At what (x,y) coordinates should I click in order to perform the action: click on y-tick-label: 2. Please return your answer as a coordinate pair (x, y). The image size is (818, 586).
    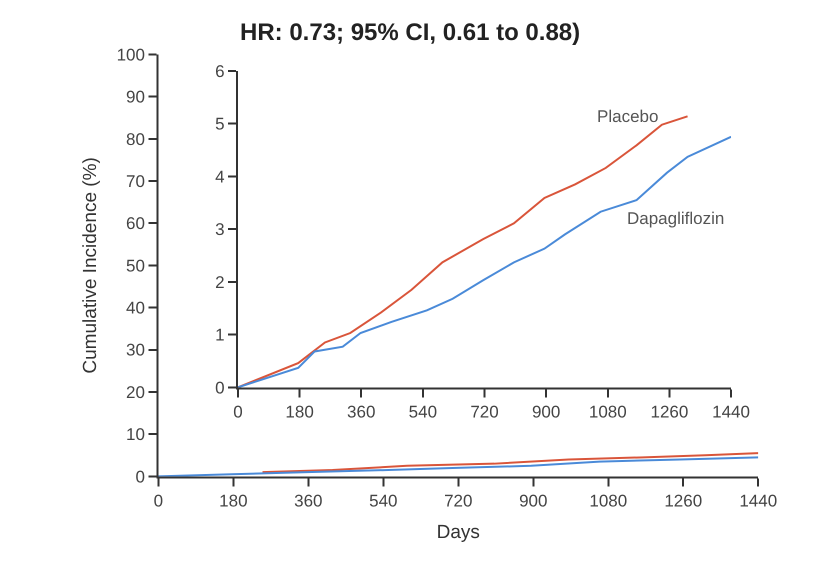
    Looking at the image, I should click on (220, 282).